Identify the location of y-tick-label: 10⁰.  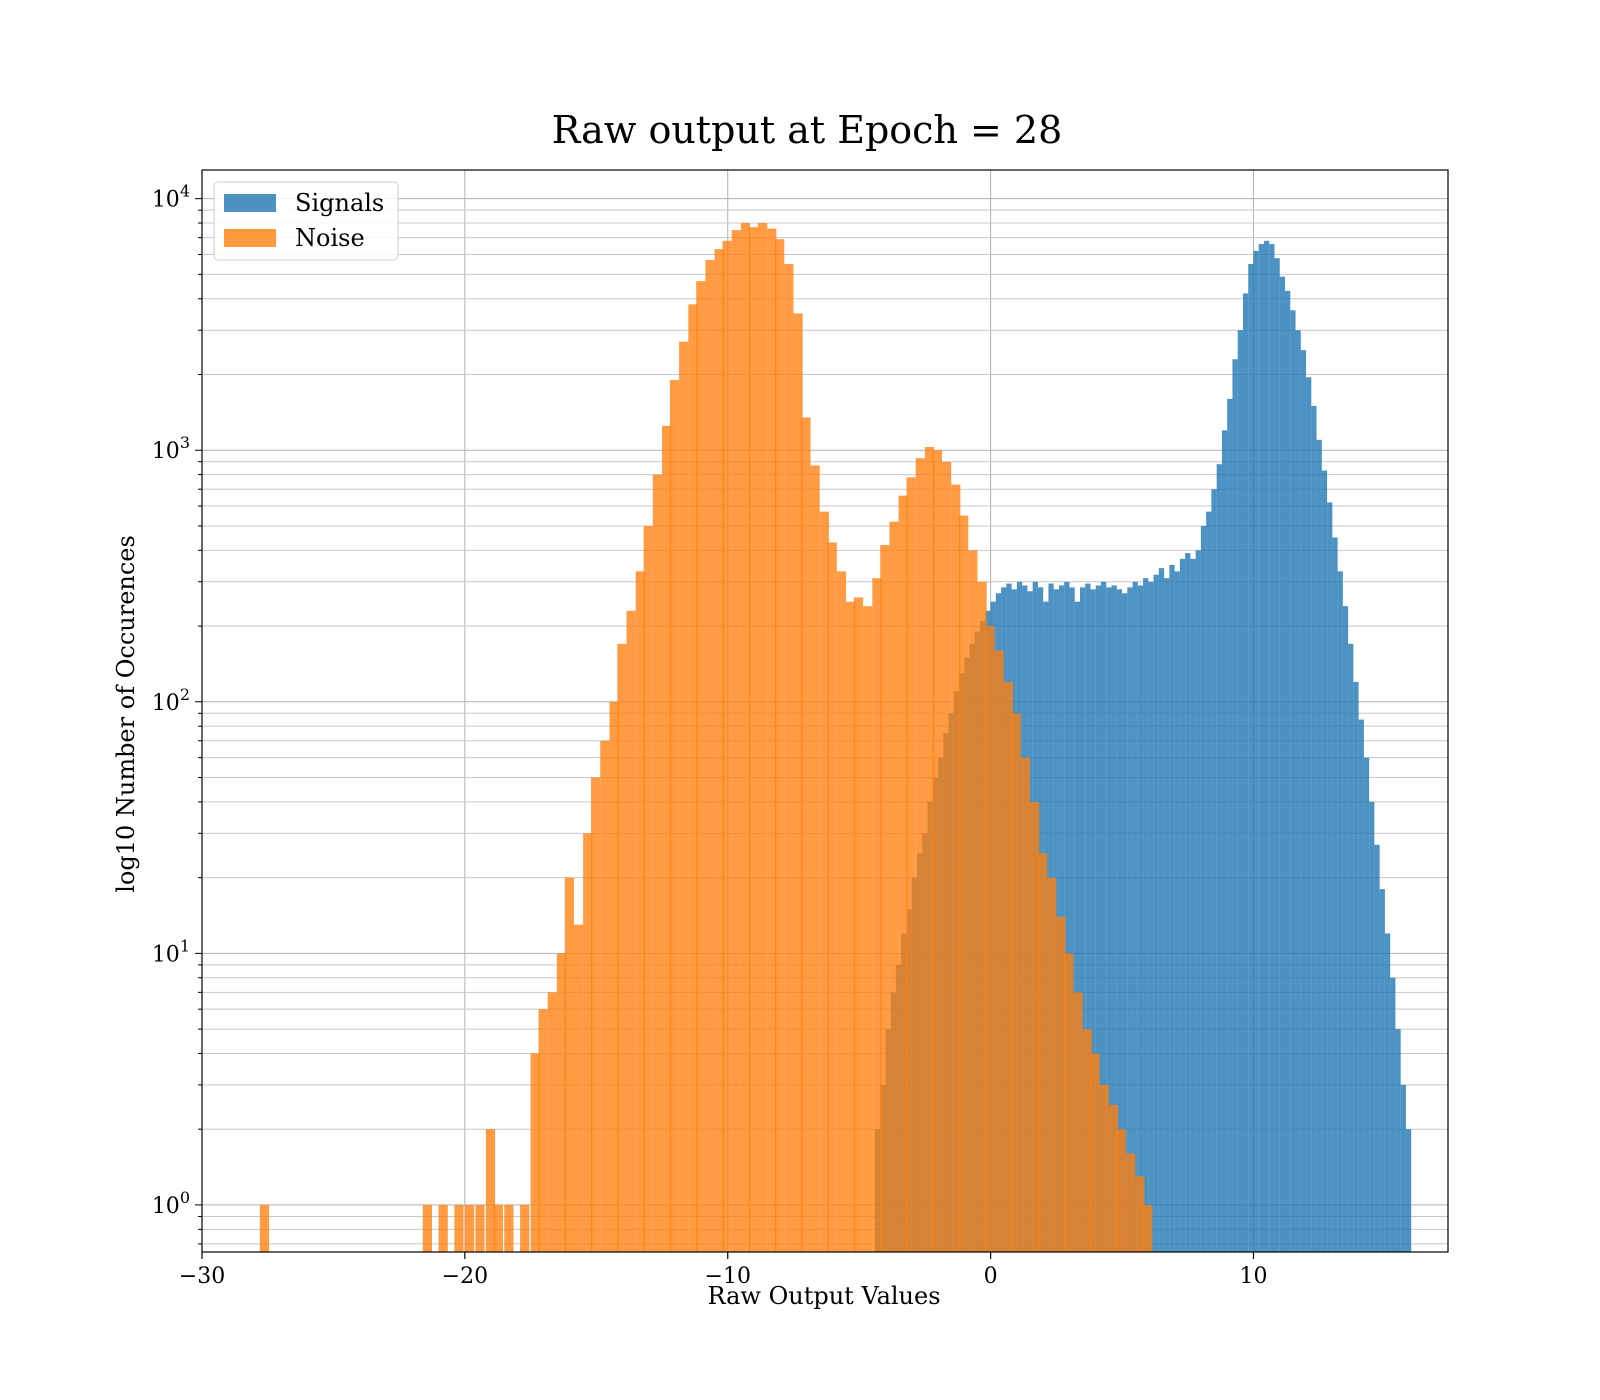
(171, 1203).